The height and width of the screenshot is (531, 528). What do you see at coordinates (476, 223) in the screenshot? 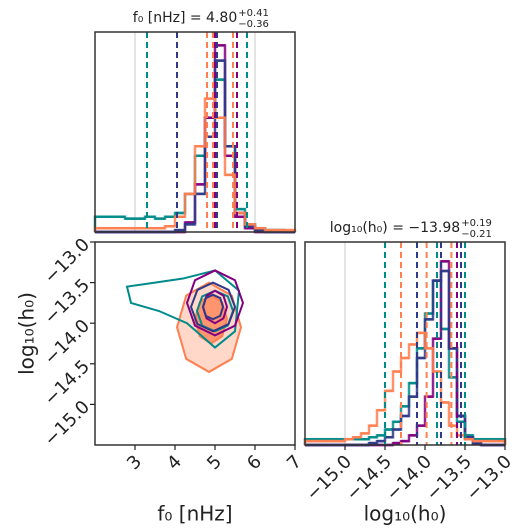
I see `title-upper: +0.19` at bounding box center [476, 223].